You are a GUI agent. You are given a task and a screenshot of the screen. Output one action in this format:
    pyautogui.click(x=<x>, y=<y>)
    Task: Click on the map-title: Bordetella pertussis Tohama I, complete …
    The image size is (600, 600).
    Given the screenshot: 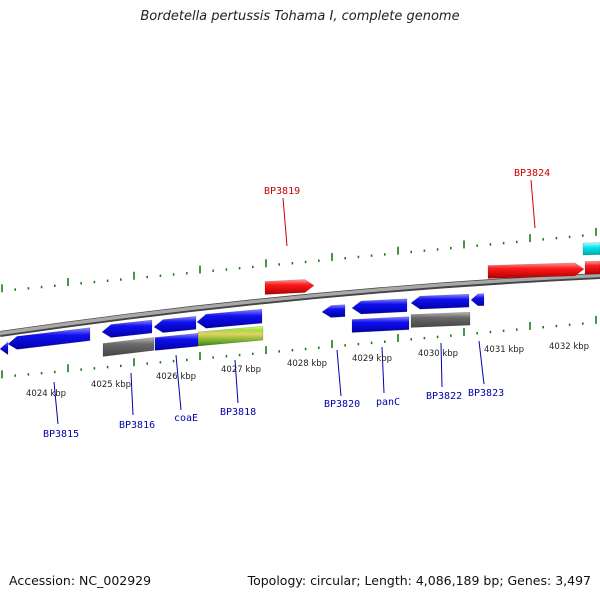 What is the action you would take?
    pyautogui.click(x=300, y=16)
    